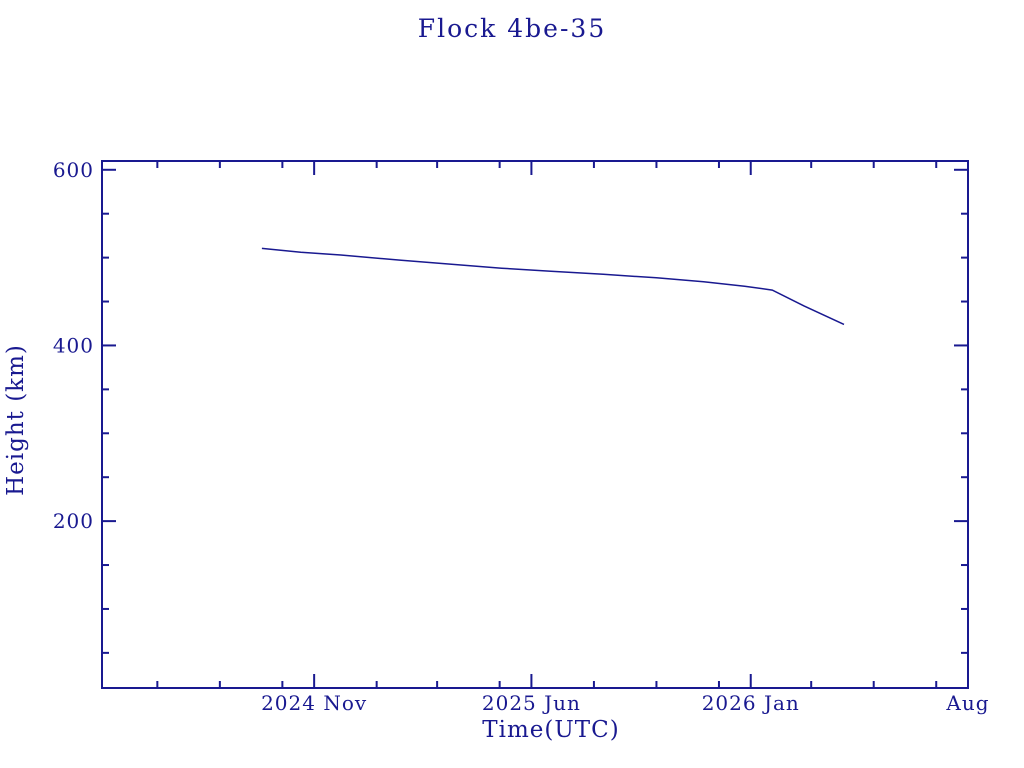 The image size is (1024, 768). What do you see at coordinates (967, 703) in the screenshot?
I see `x-tick-label: Aug` at bounding box center [967, 703].